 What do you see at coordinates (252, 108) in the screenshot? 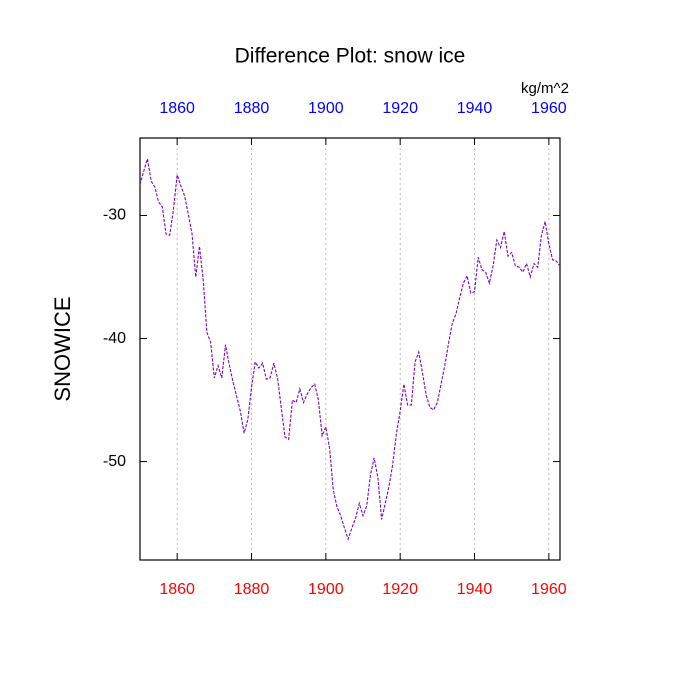
I see `x-tick-label-top: 1880` at bounding box center [252, 108].